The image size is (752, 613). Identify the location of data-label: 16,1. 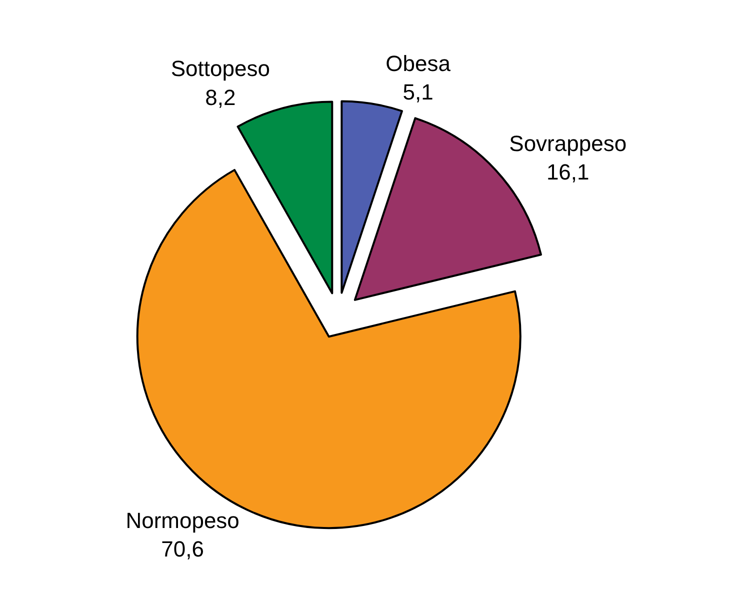
(568, 172).